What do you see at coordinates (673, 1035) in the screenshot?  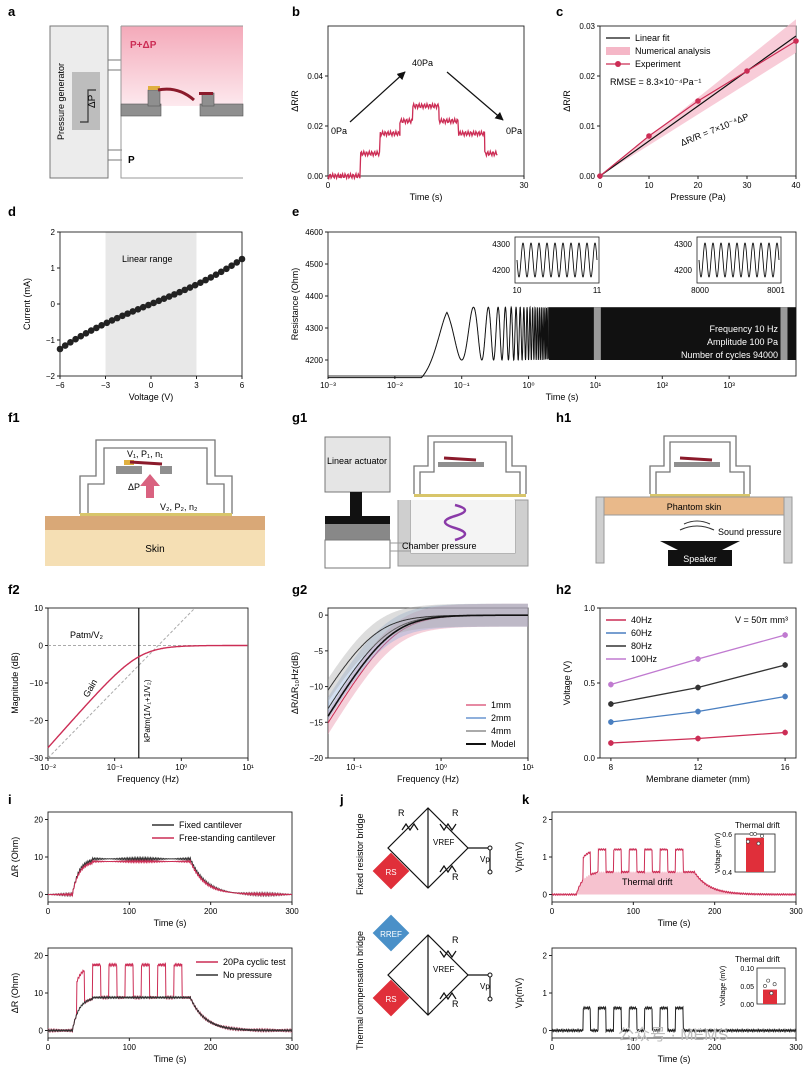 I see `watermark: 公众号 · MEMS` at bounding box center [673, 1035].